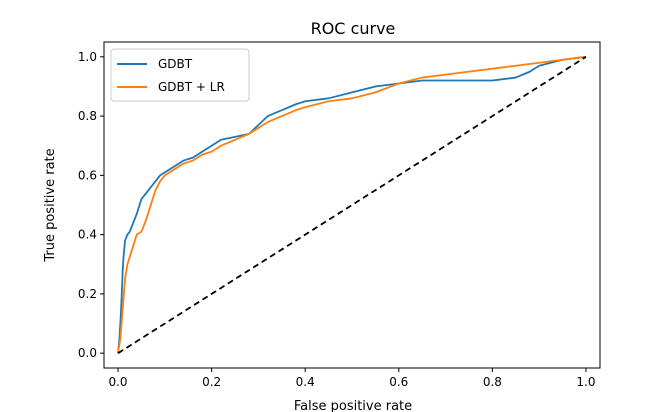 The image size is (664, 412). Describe the element at coordinates (211, 382) in the screenshot. I see `x-tick-label: 0.2` at that location.